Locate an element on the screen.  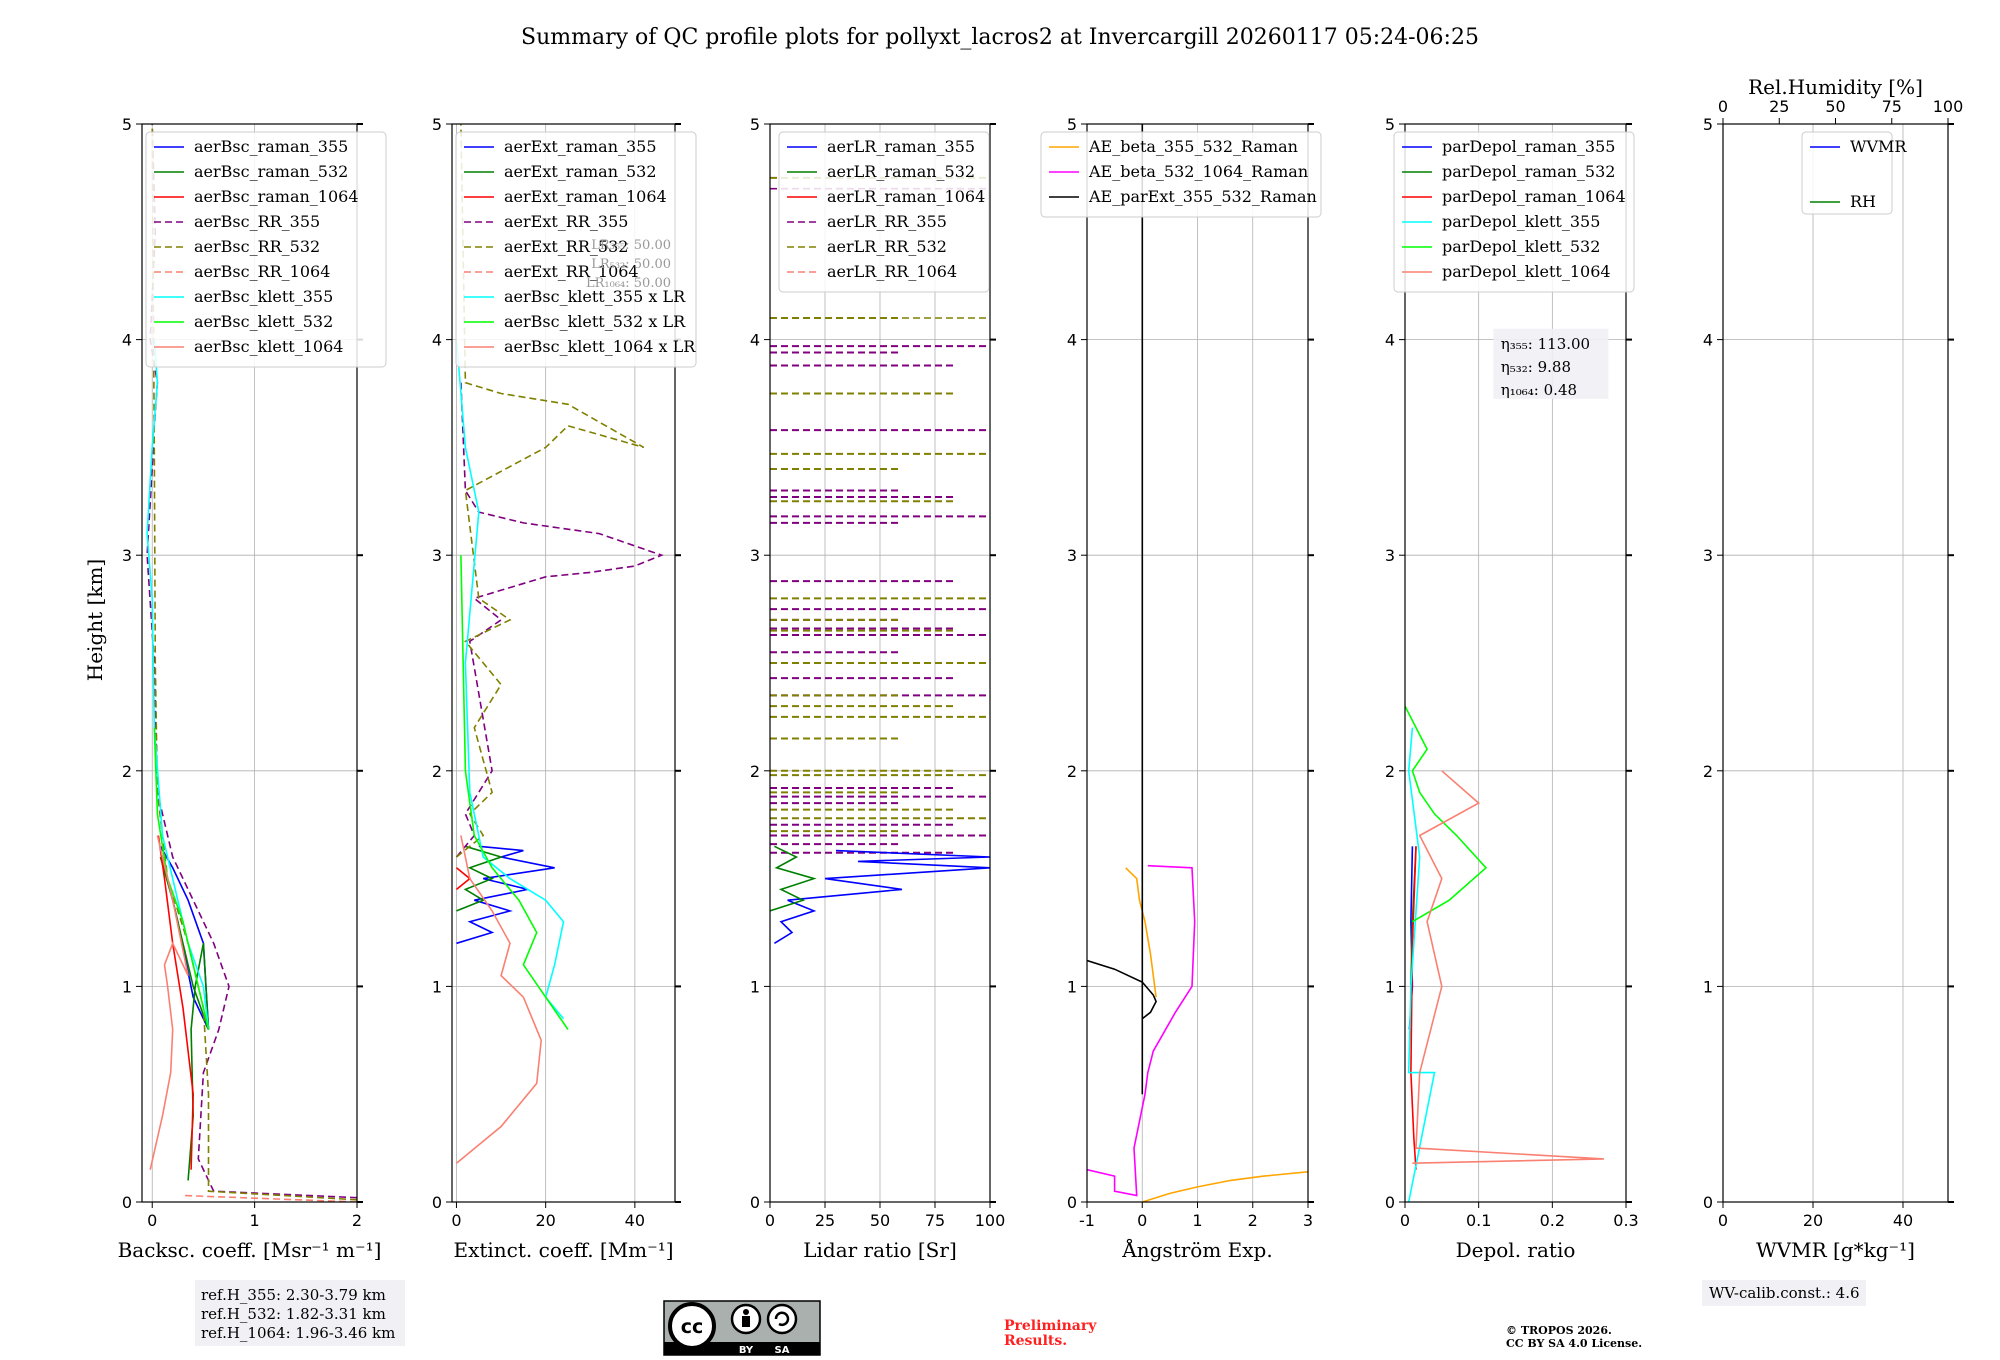
ae-xtick-label-3: 2 is located at coordinates (1253, 1220).